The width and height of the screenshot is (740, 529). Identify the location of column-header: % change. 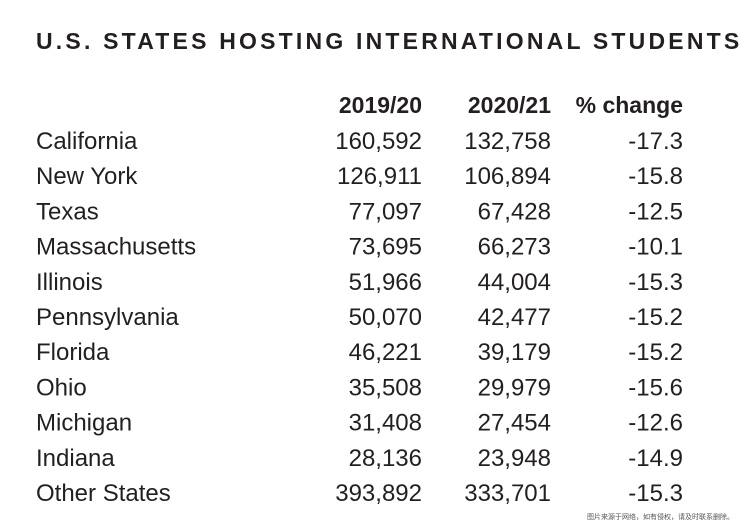
(629, 105).